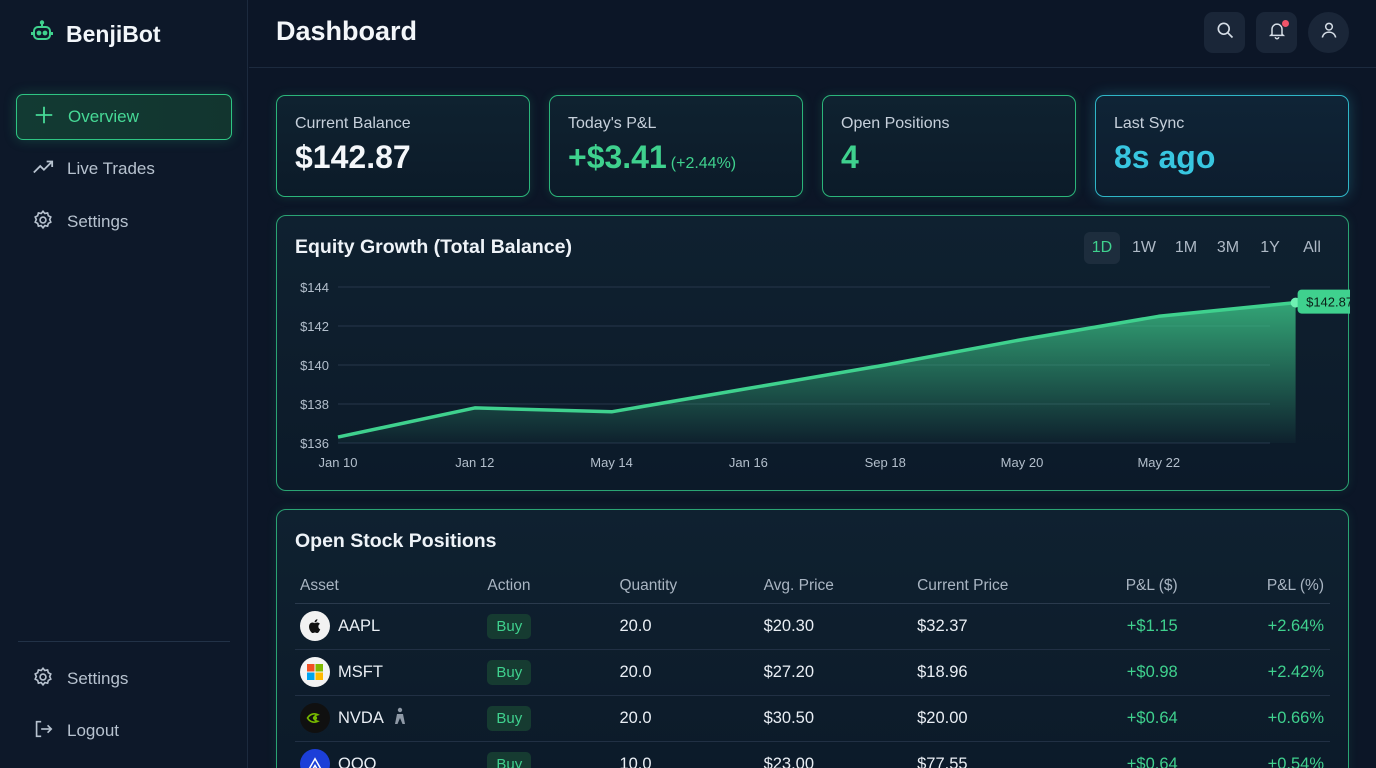 The height and width of the screenshot is (768, 1376). What do you see at coordinates (43, 169) in the screenshot?
I see `trending-up-icon` at bounding box center [43, 169].